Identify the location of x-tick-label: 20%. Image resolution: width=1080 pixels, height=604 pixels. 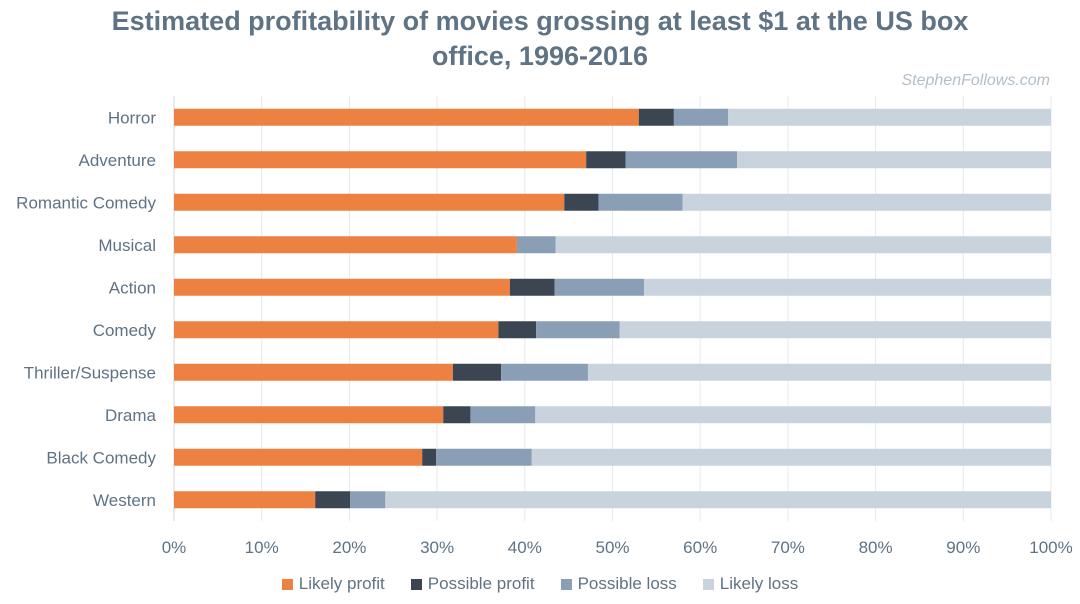
(349, 547).